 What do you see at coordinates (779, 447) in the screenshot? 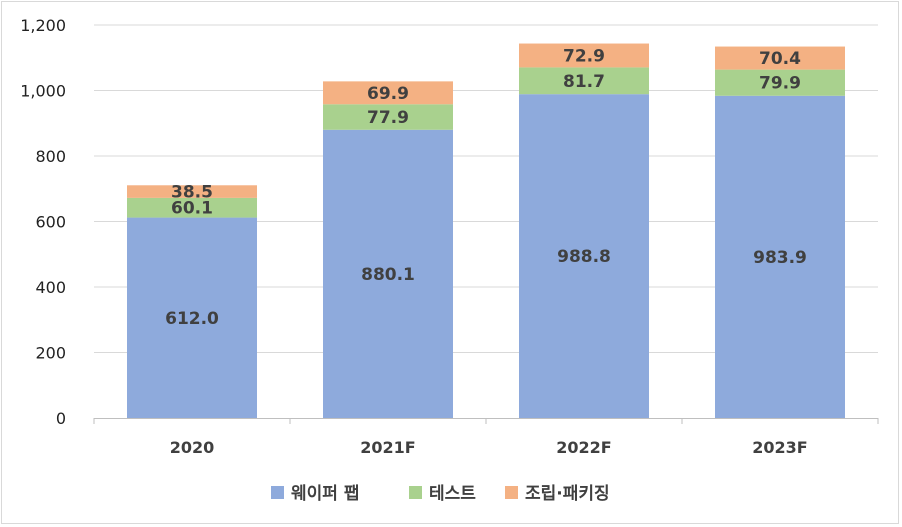
I see `x-category-label: 2023F` at bounding box center [779, 447].